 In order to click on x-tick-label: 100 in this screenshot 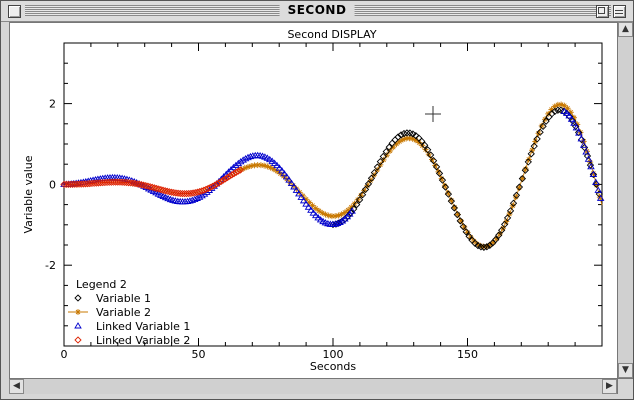, I will do `click(333, 354)`.